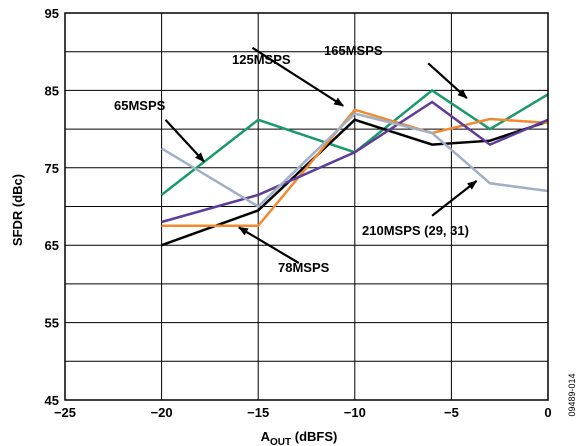  What do you see at coordinates (52, 90) in the screenshot?
I see `y-tick-label: 85` at bounding box center [52, 90].